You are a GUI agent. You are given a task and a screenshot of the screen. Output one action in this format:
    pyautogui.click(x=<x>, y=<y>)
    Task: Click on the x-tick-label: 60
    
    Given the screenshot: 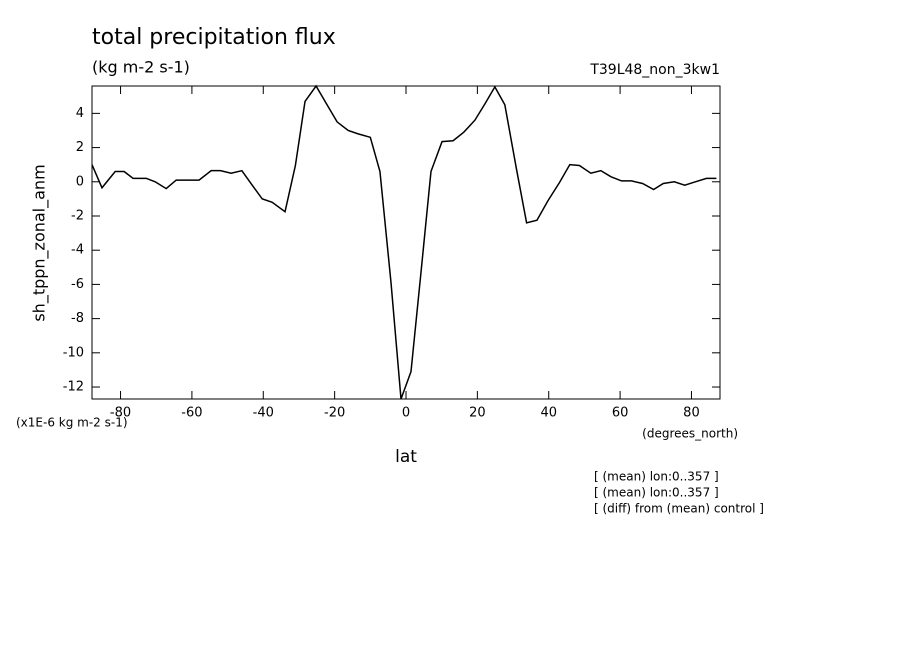 What is the action you would take?
    pyautogui.click(x=620, y=413)
    